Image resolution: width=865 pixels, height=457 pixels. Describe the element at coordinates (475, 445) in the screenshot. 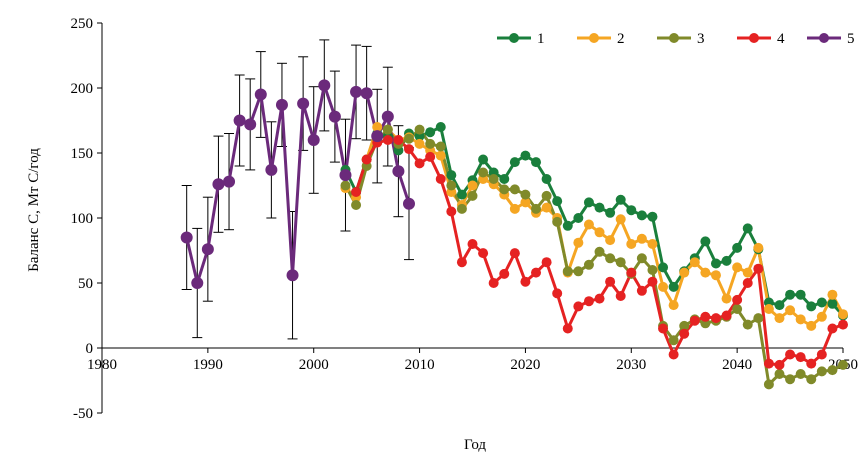

I see `x-axis-title: Год` at that location.